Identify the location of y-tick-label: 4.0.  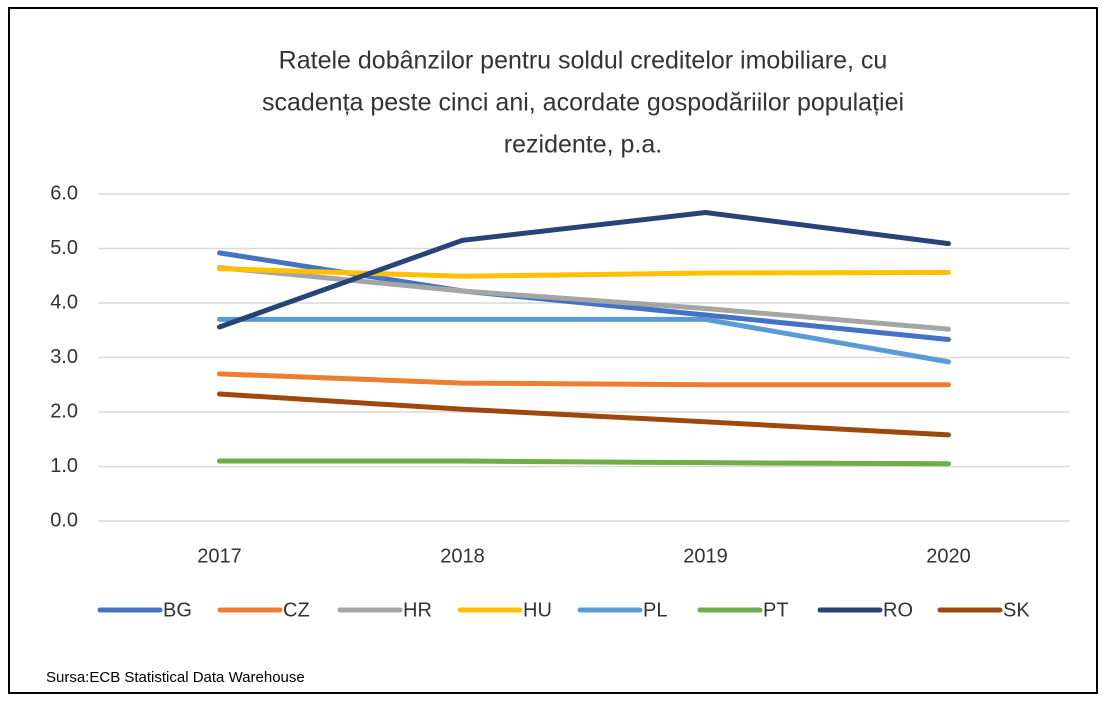
(64, 302).